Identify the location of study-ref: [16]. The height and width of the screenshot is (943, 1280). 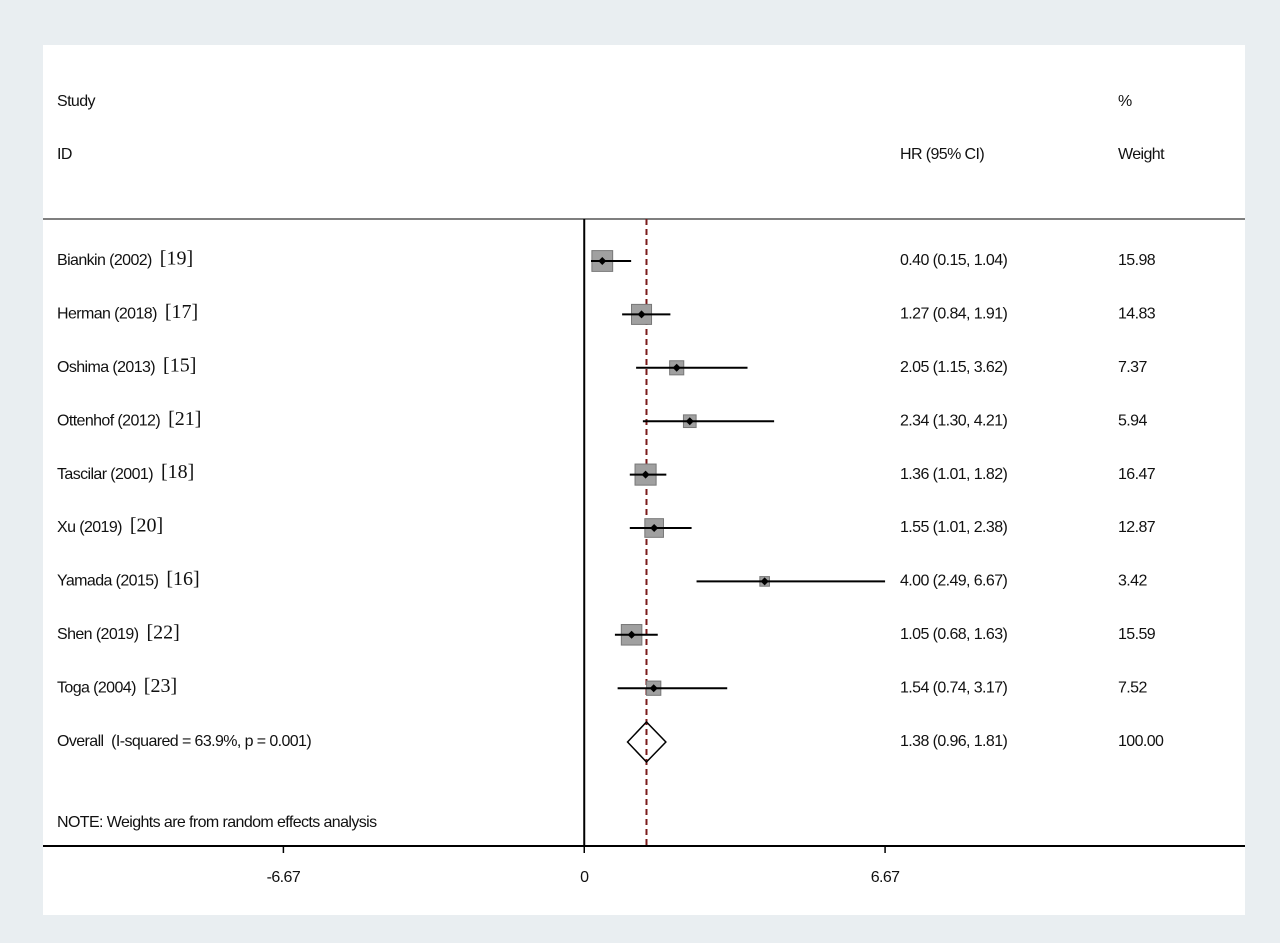
(182, 579).